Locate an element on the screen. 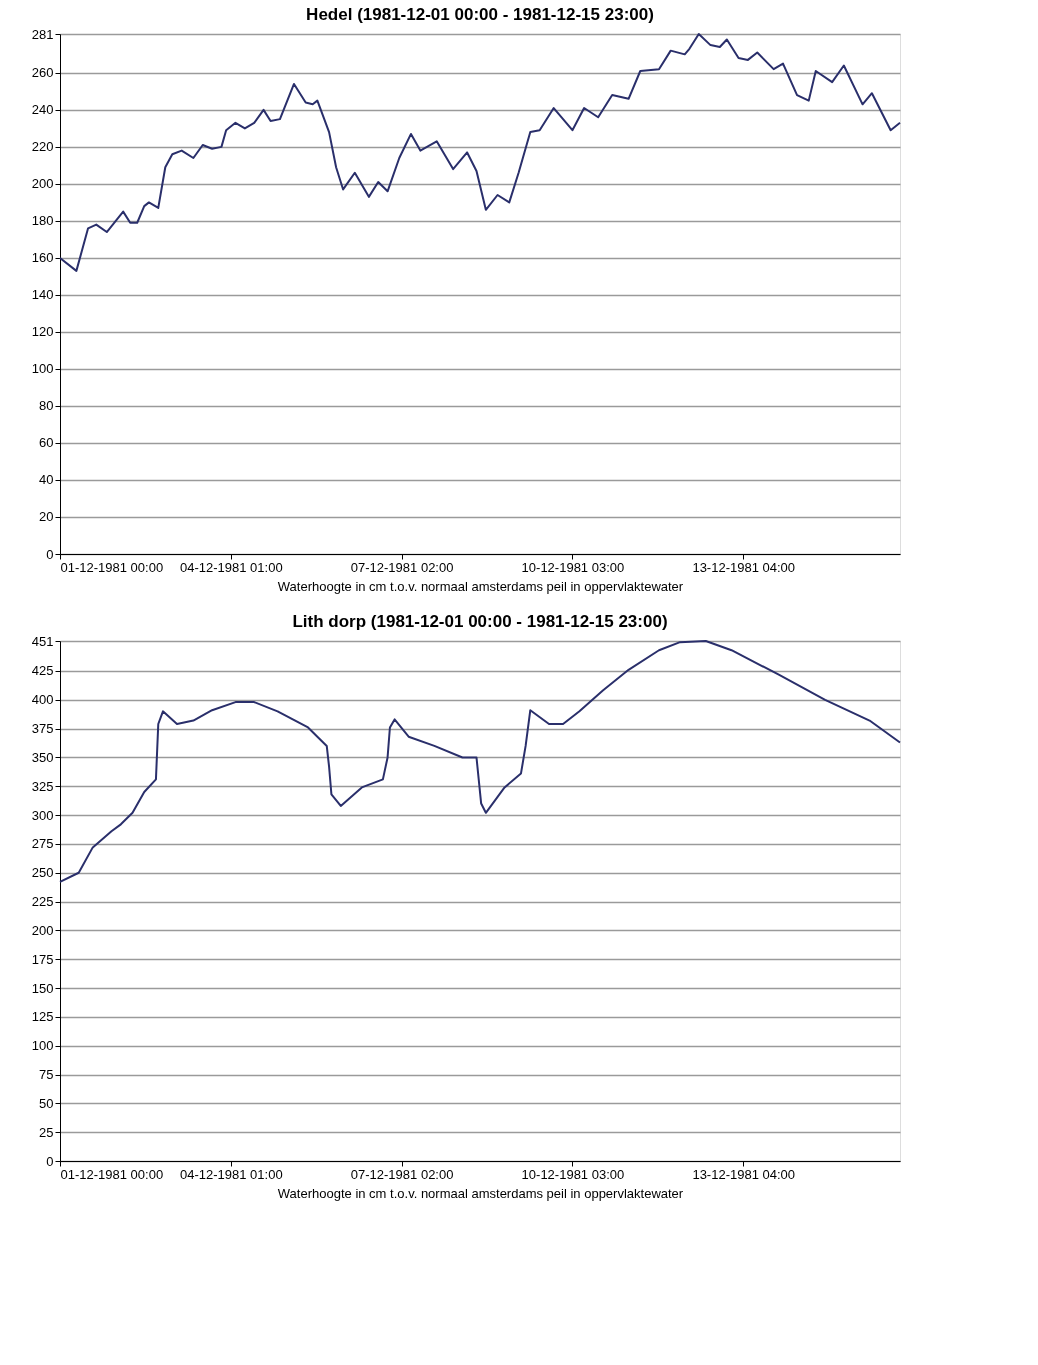 Image resolution: width=1038 pixels, height=1365 pixels. y-tick-label: 240 is located at coordinates (42, 110).